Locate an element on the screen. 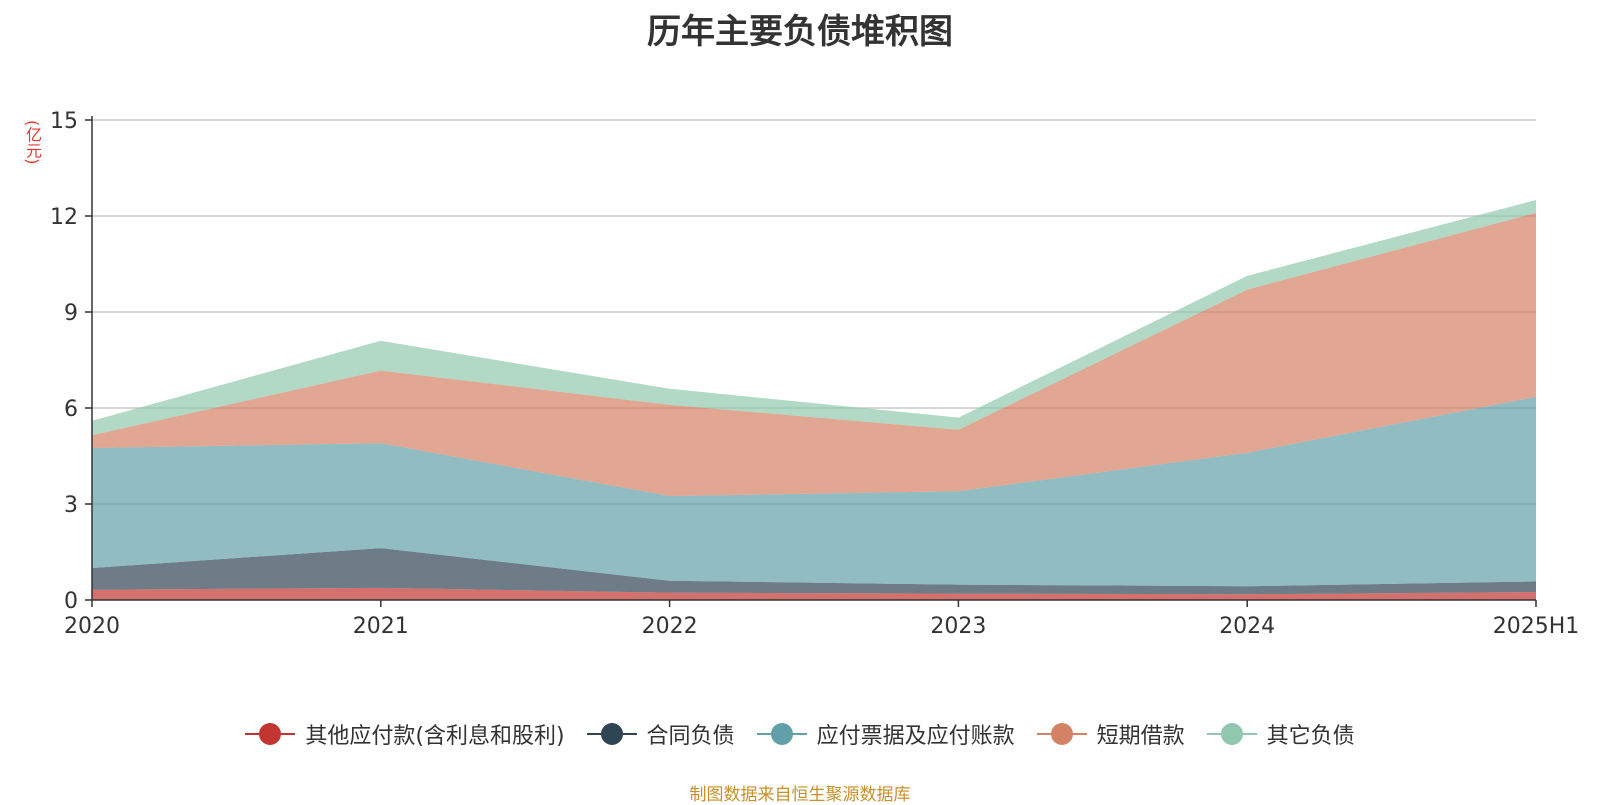 The width and height of the screenshot is (1600, 805). legend-label: 应付票据及应付账款 is located at coordinates (915, 736).